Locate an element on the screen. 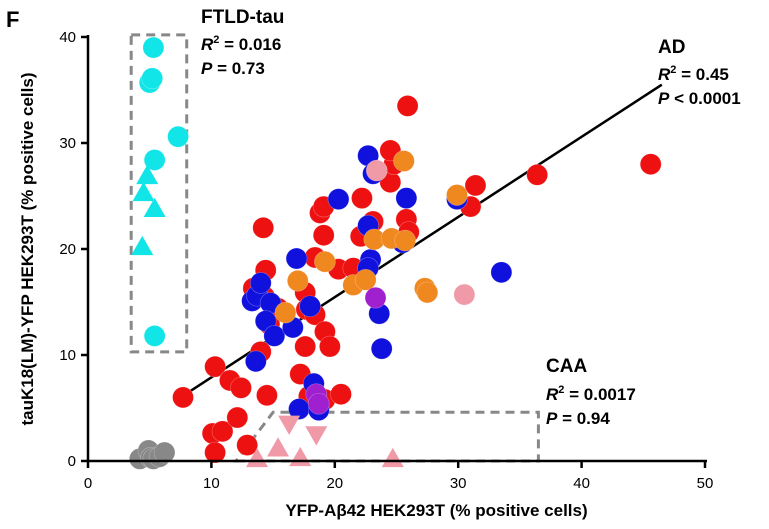 This screenshot has height=529, width=769. ad-label: AD is located at coordinates (671, 47).